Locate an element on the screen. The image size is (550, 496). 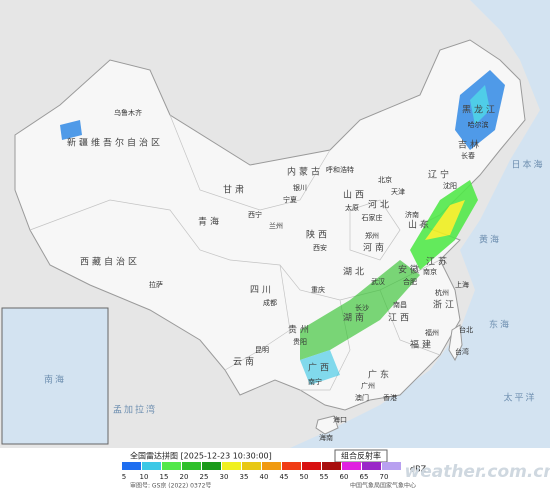
label: 台北 is located at coordinates (466, 329).